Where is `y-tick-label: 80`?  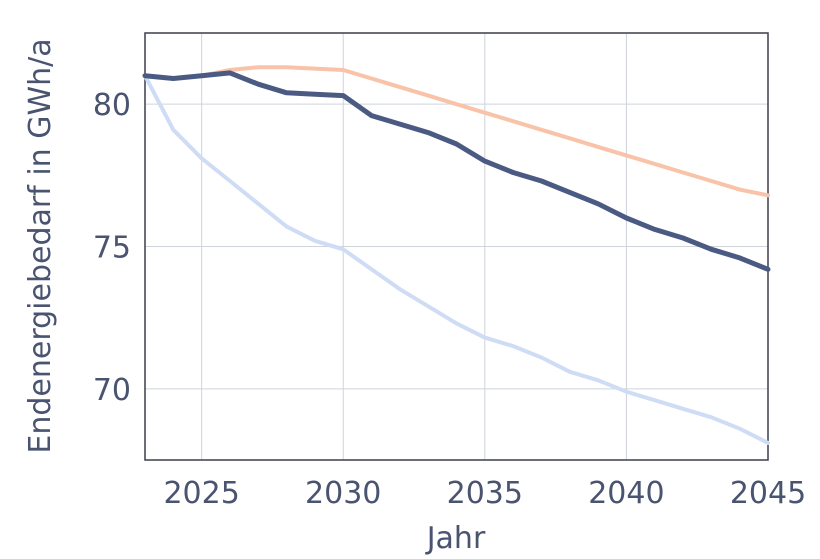
y-tick-label: 80 is located at coordinates (112, 105).